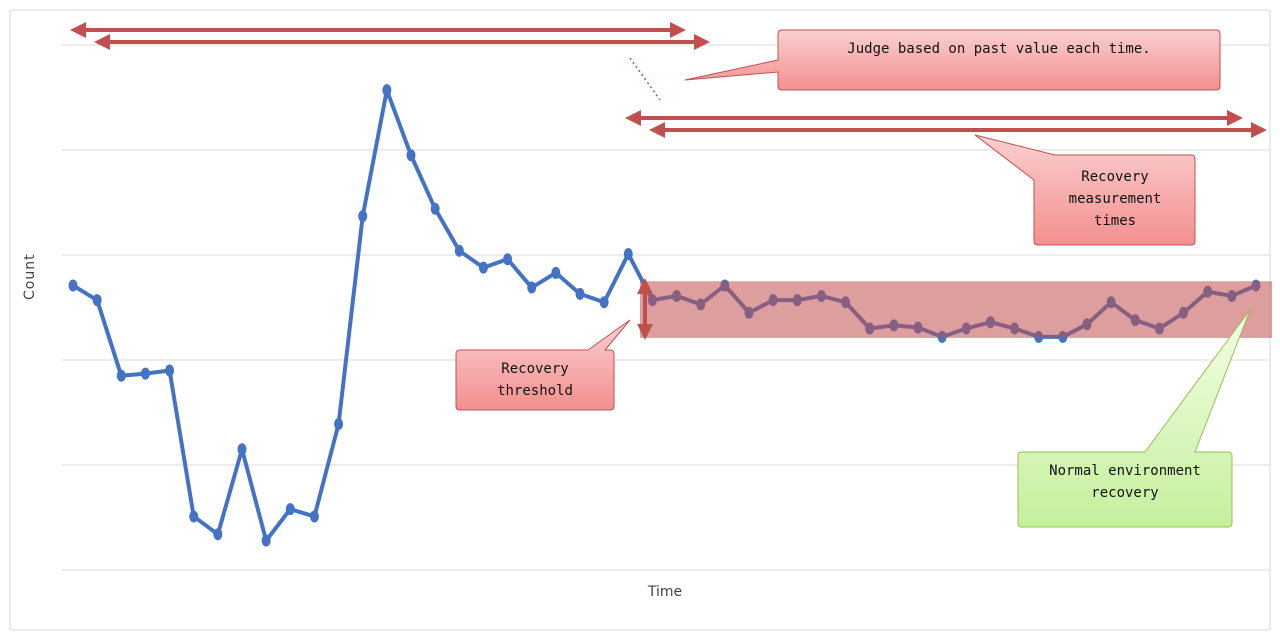 The image size is (1280, 637). Describe the element at coordinates (1115, 199) in the screenshot. I see `annotation: Recovery measurement times` at that location.